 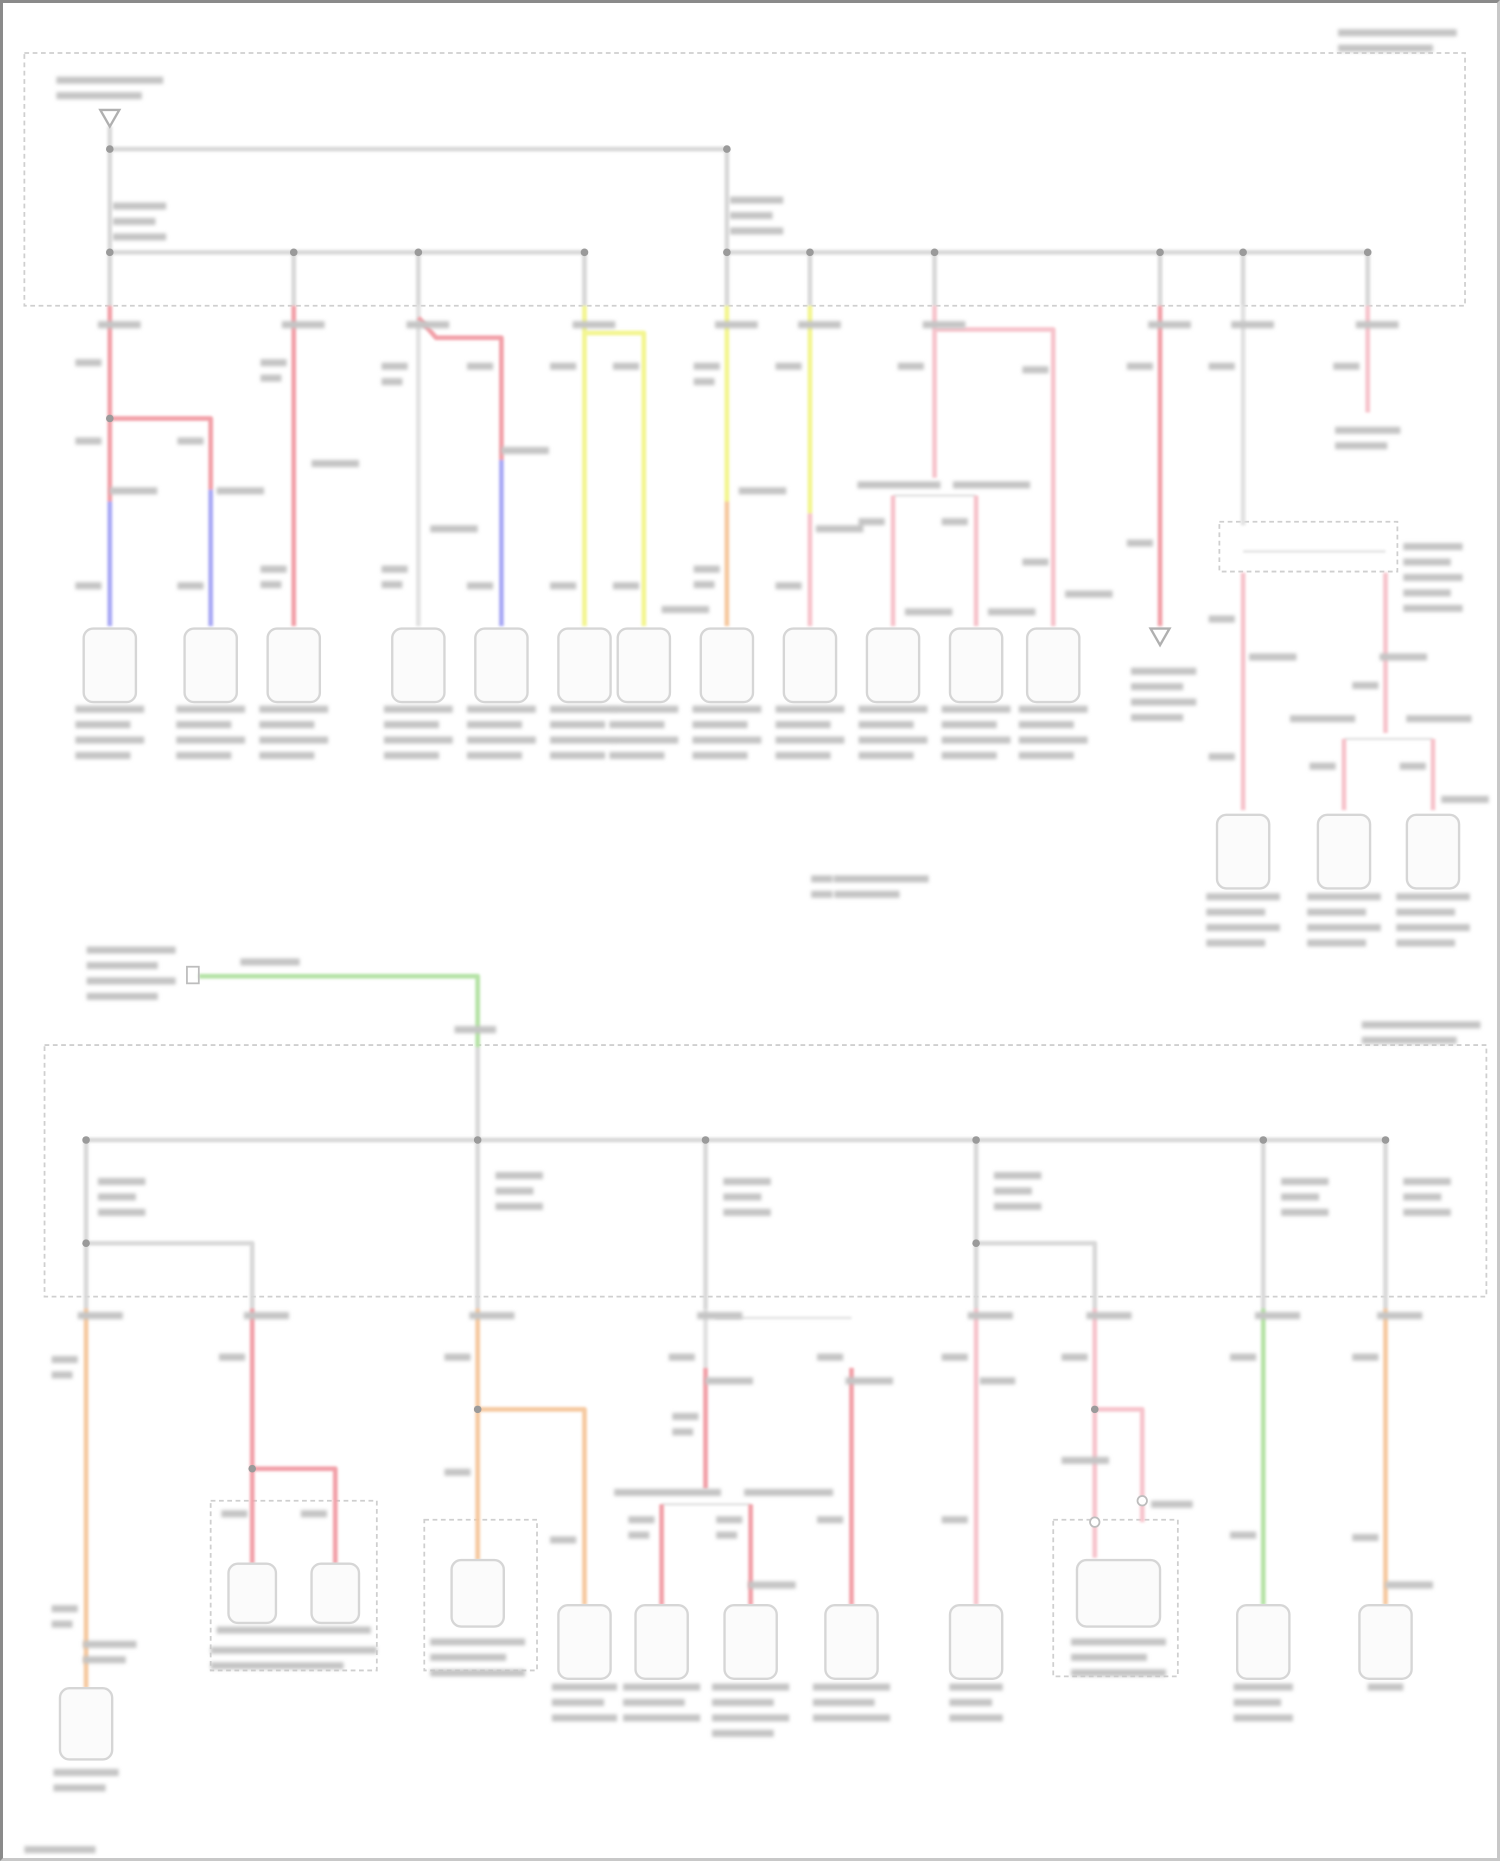 I want to click on splice-icon, so click(x=1095, y=1522).